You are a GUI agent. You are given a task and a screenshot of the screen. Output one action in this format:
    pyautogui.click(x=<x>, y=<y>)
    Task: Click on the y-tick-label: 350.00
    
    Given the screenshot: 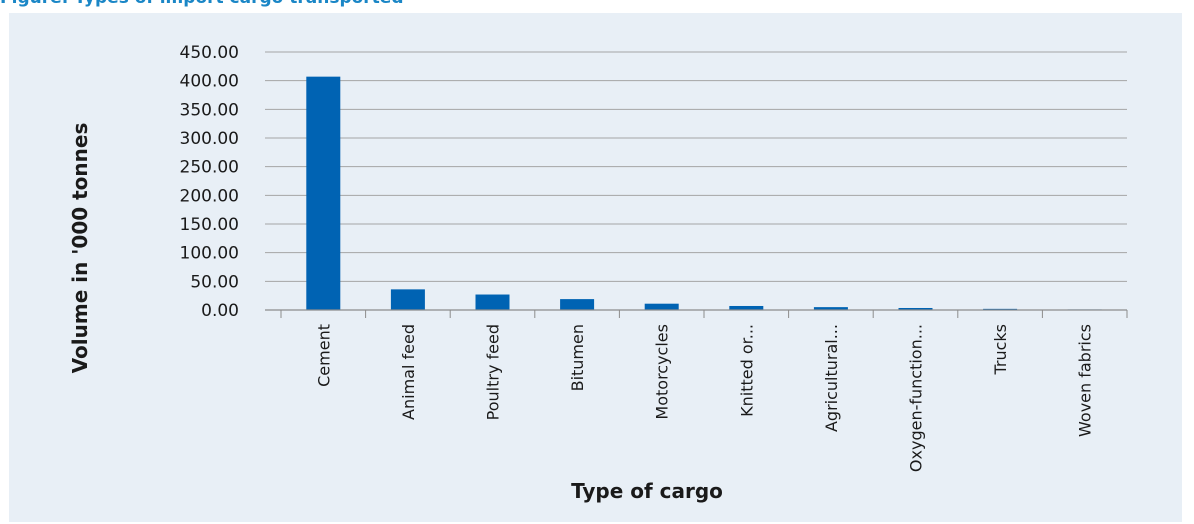 What is the action you would take?
    pyautogui.click(x=209, y=110)
    